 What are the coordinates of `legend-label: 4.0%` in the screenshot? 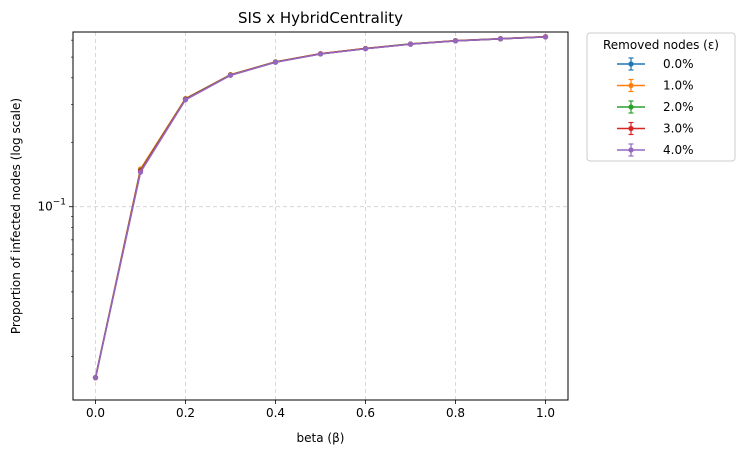 It's located at (678, 150).